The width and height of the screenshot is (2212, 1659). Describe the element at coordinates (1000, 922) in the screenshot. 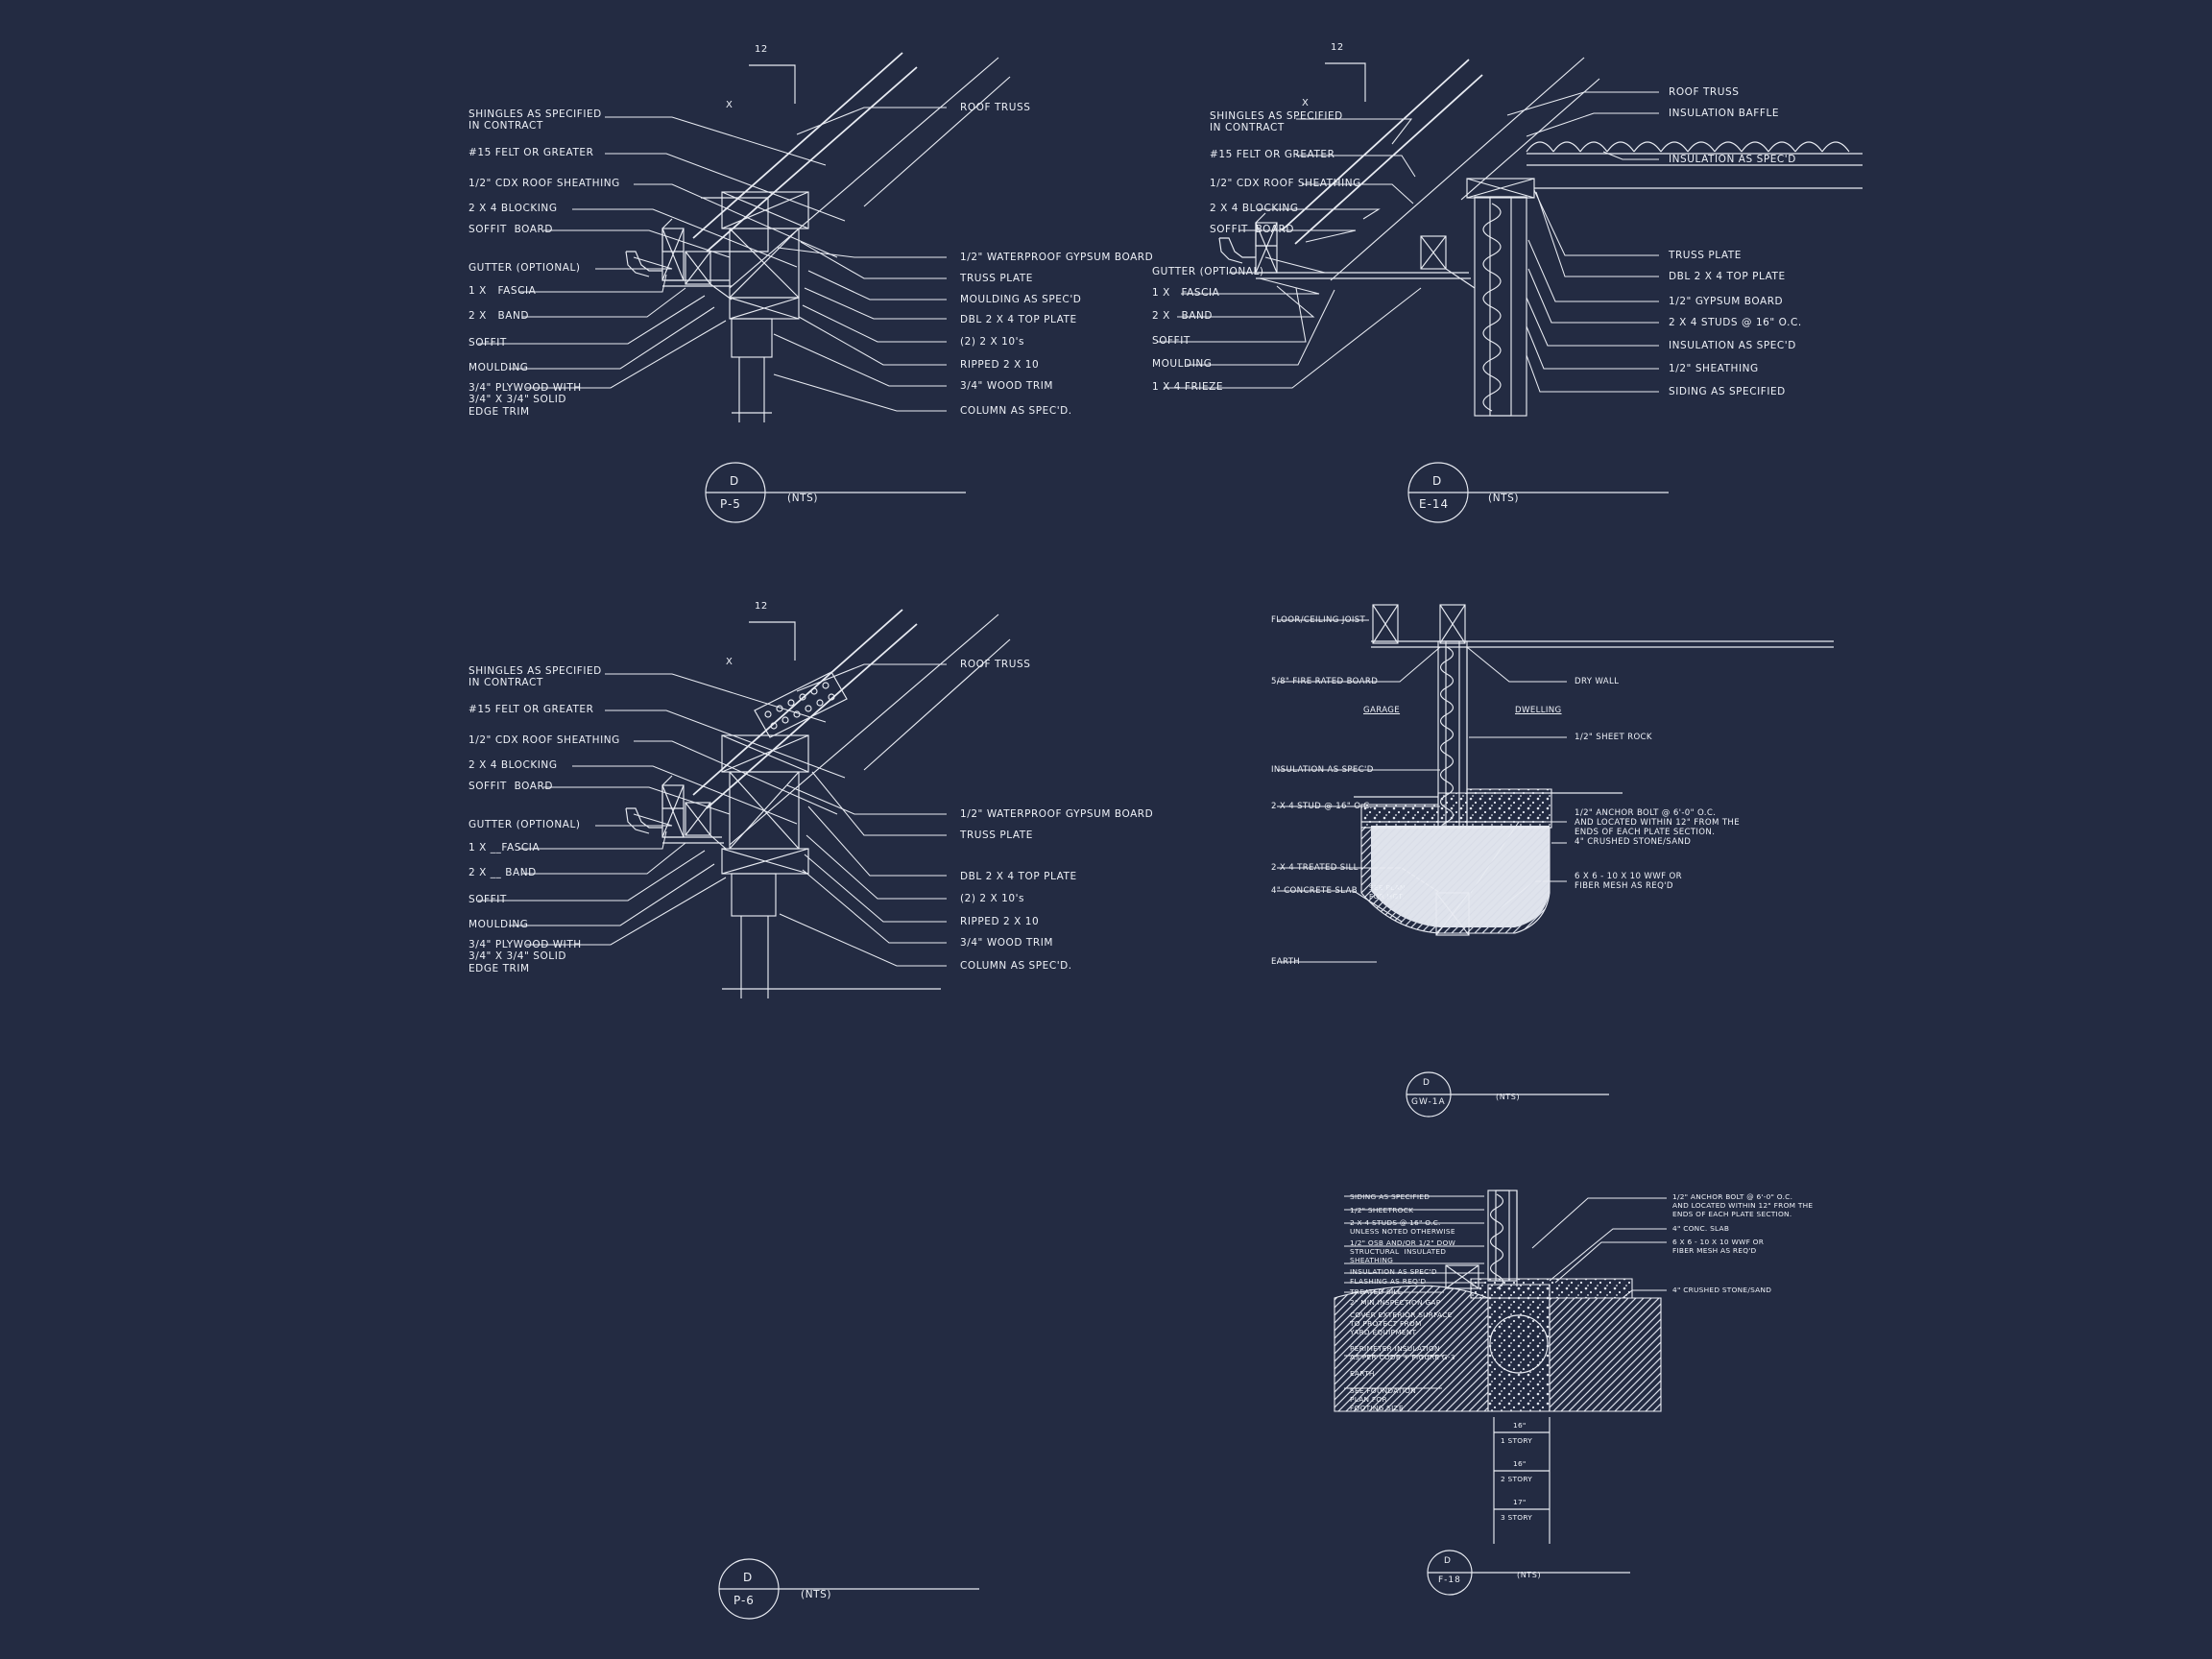

I see `label-ripped-2x10: RIPPED 2 X 10` at that location.